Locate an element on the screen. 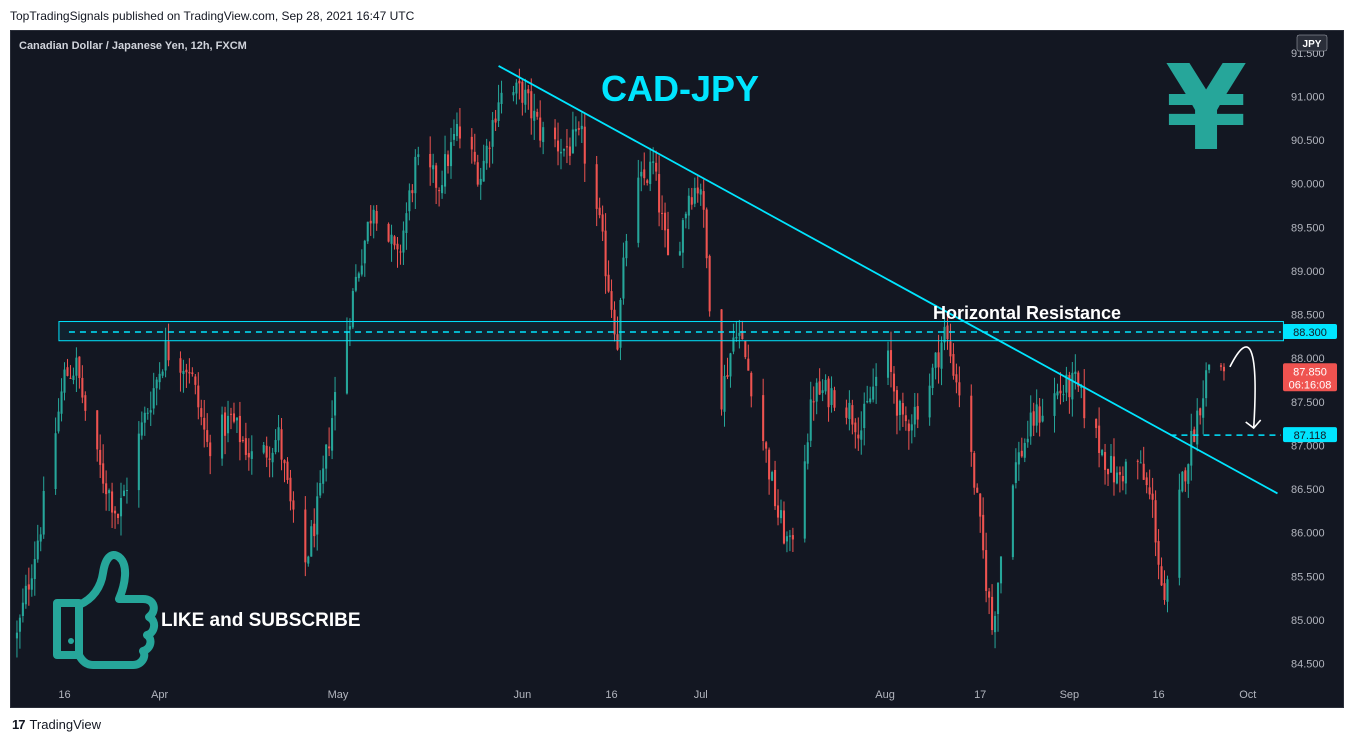 The image size is (1354, 743). currency-badge: JPY is located at coordinates (1312, 43).